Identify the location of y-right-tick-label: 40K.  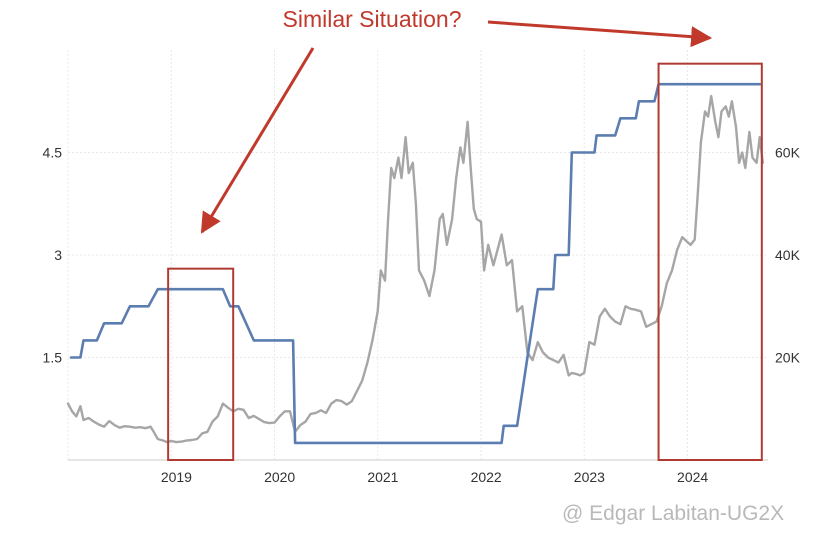
(788, 255).